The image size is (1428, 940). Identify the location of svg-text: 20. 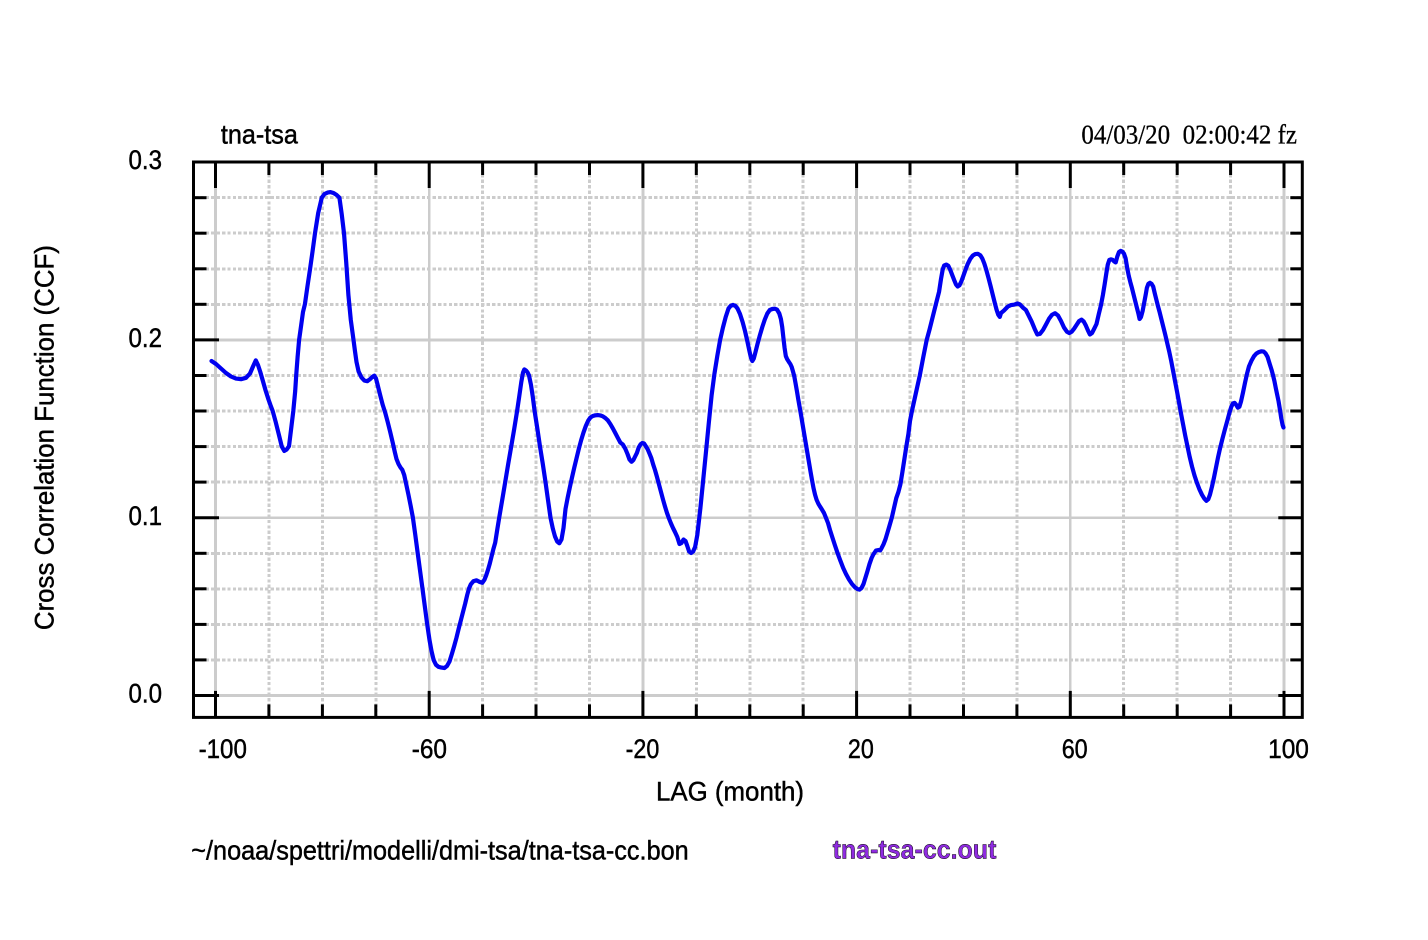
(861, 749).